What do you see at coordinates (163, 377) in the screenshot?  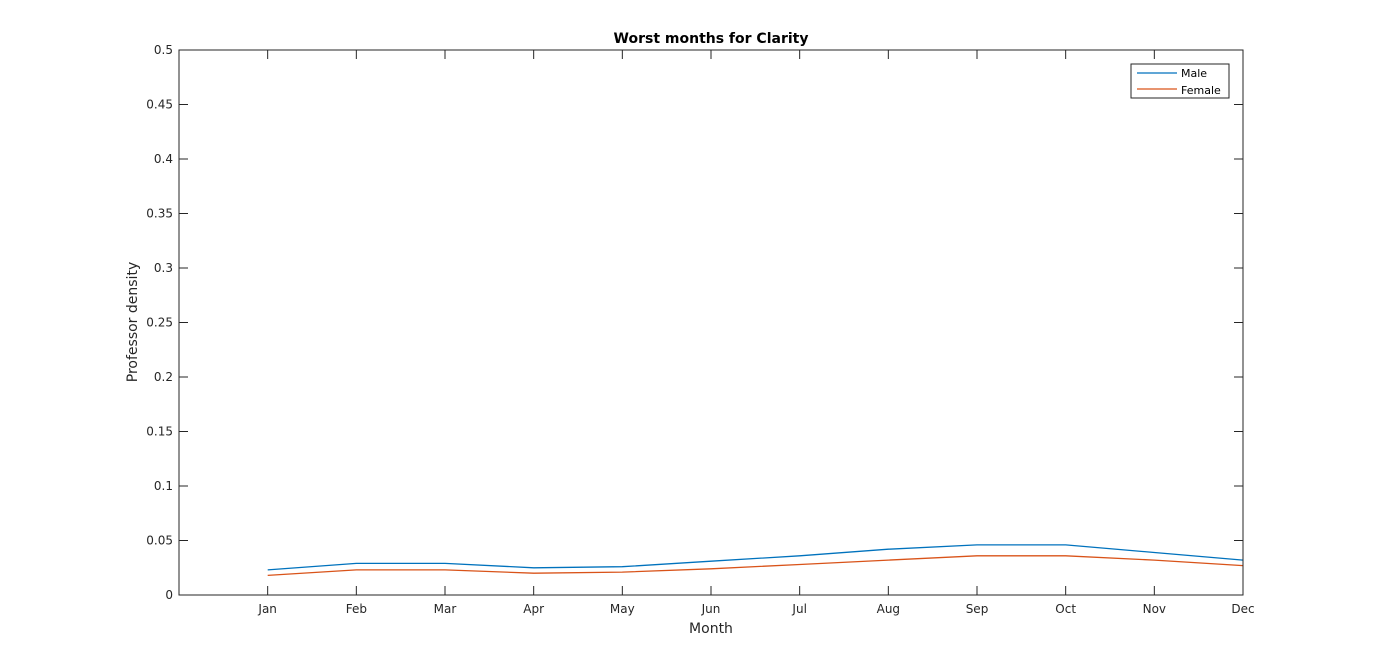 I see `y-tick-label-4: 0.2` at bounding box center [163, 377].